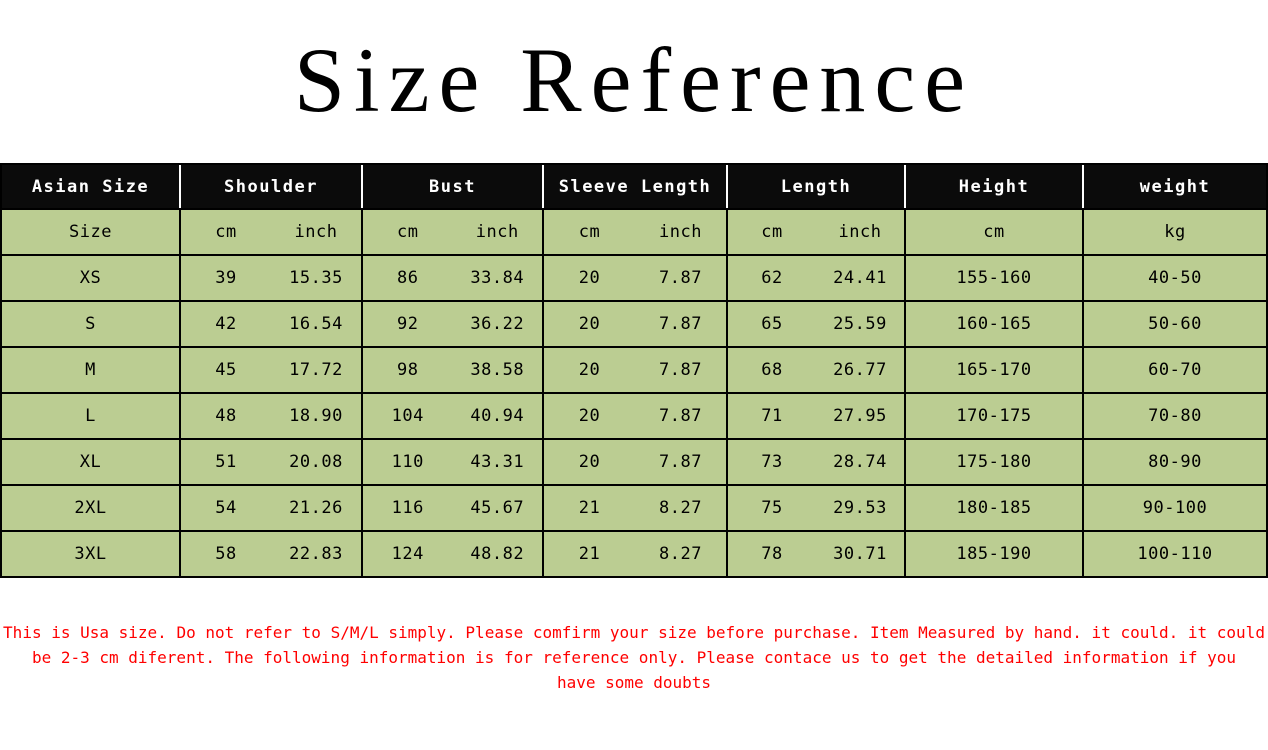 The height and width of the screenshot is (750, 1268). Describe the element at coordinates (453, 324) in the screenshot. I see `cell-bust: 92 36.22` at that location.